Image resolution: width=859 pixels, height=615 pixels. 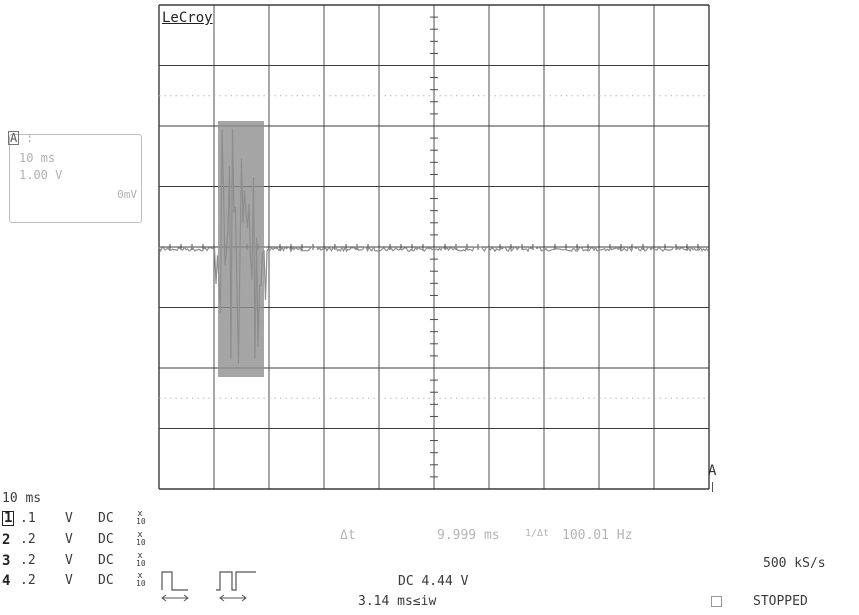 What do you see at coordinates (716, 601) in the screenshot?
I see `acquisition-status-checkbox` at bounding box center [716, 601].